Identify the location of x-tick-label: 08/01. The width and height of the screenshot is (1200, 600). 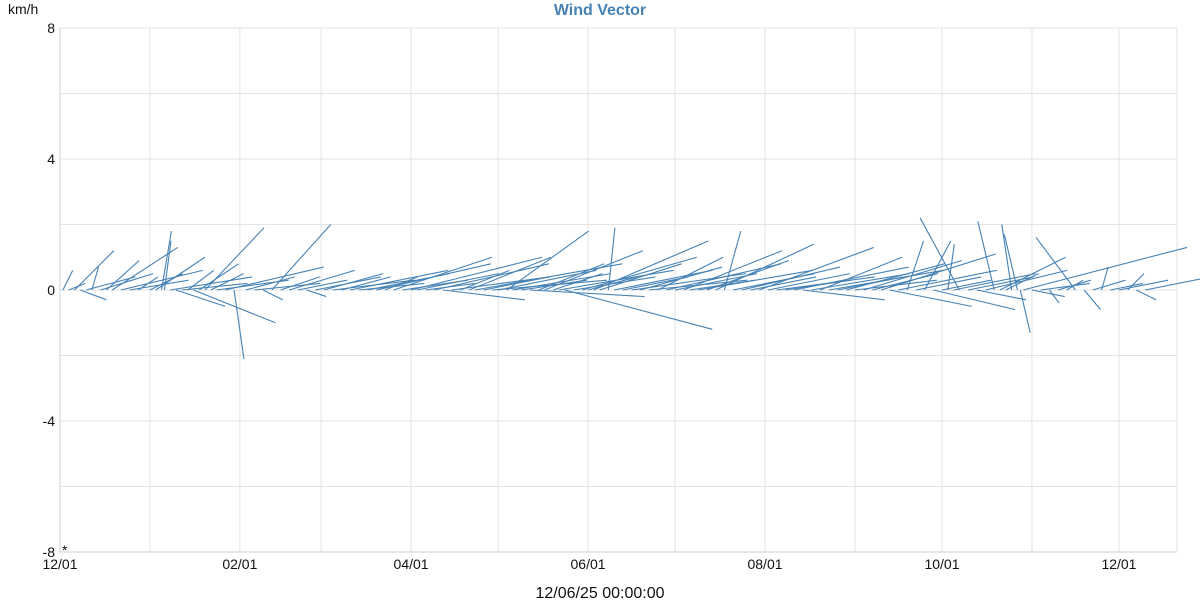
(764, 564).